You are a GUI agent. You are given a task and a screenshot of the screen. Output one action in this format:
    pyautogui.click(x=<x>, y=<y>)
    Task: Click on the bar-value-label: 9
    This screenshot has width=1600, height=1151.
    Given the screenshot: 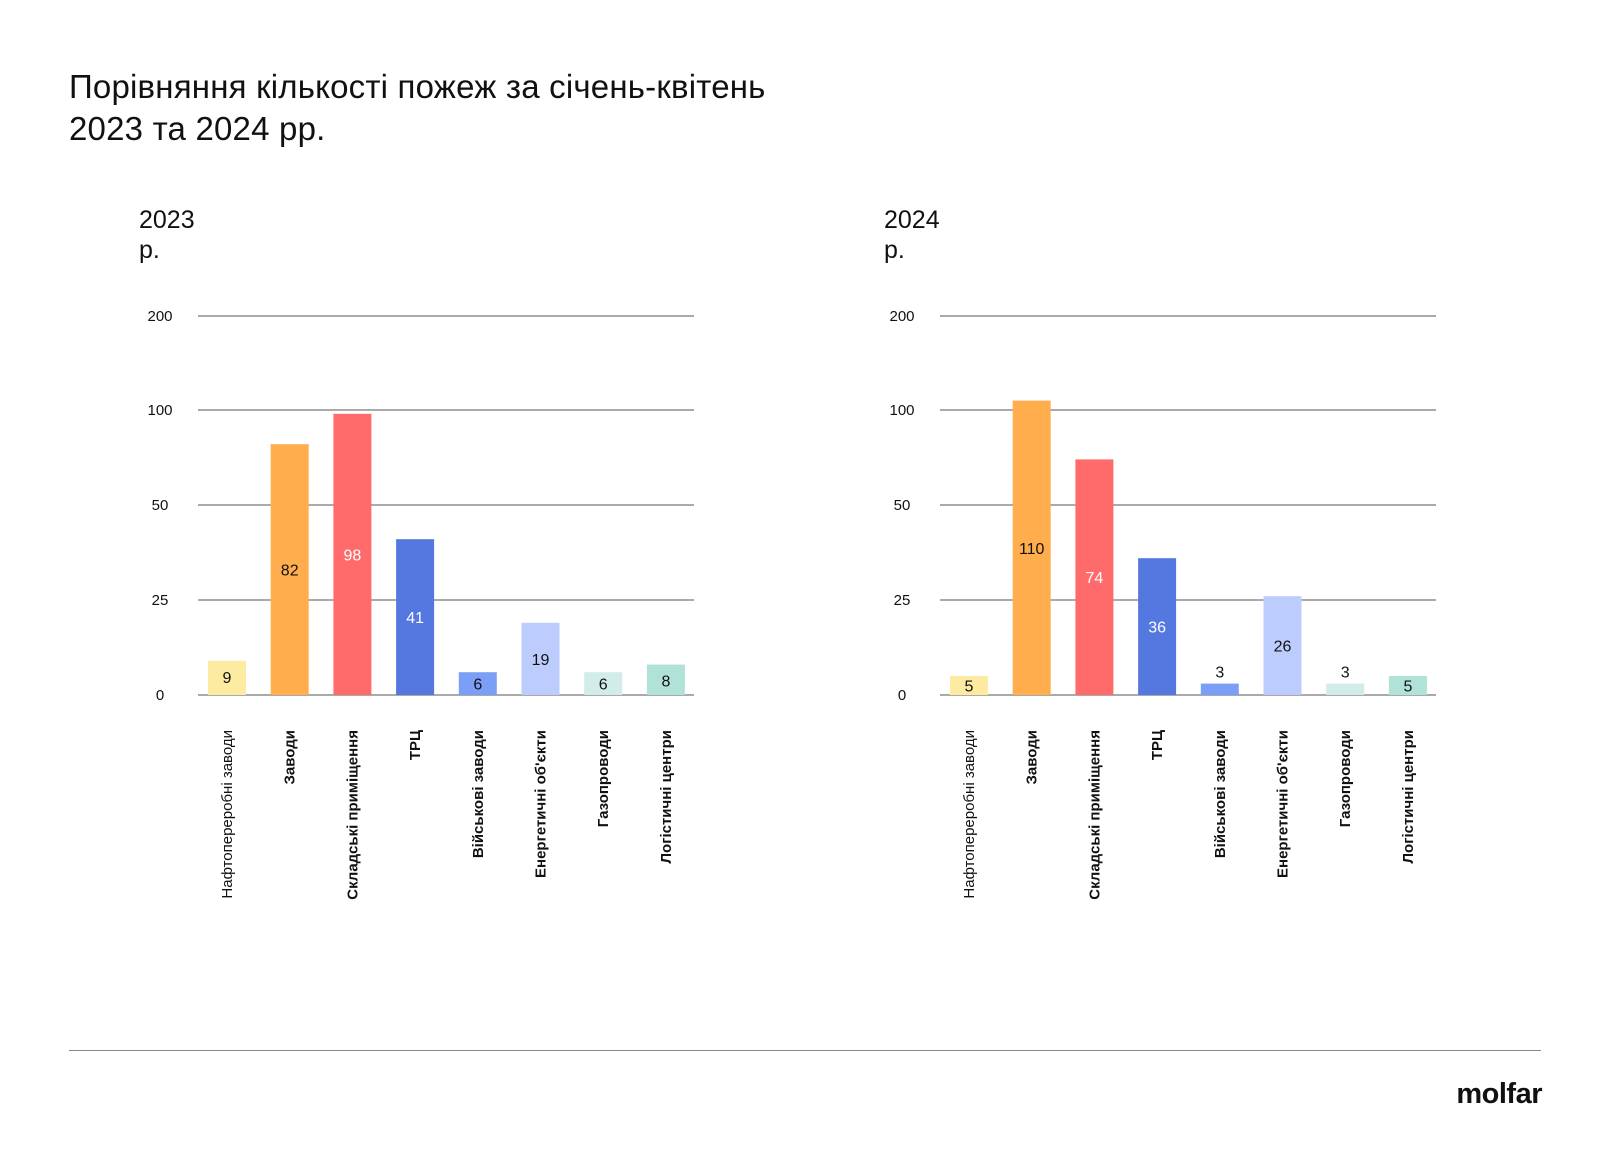 What is the action you would take?
    pyautogui.click(x=227, y=678)
    